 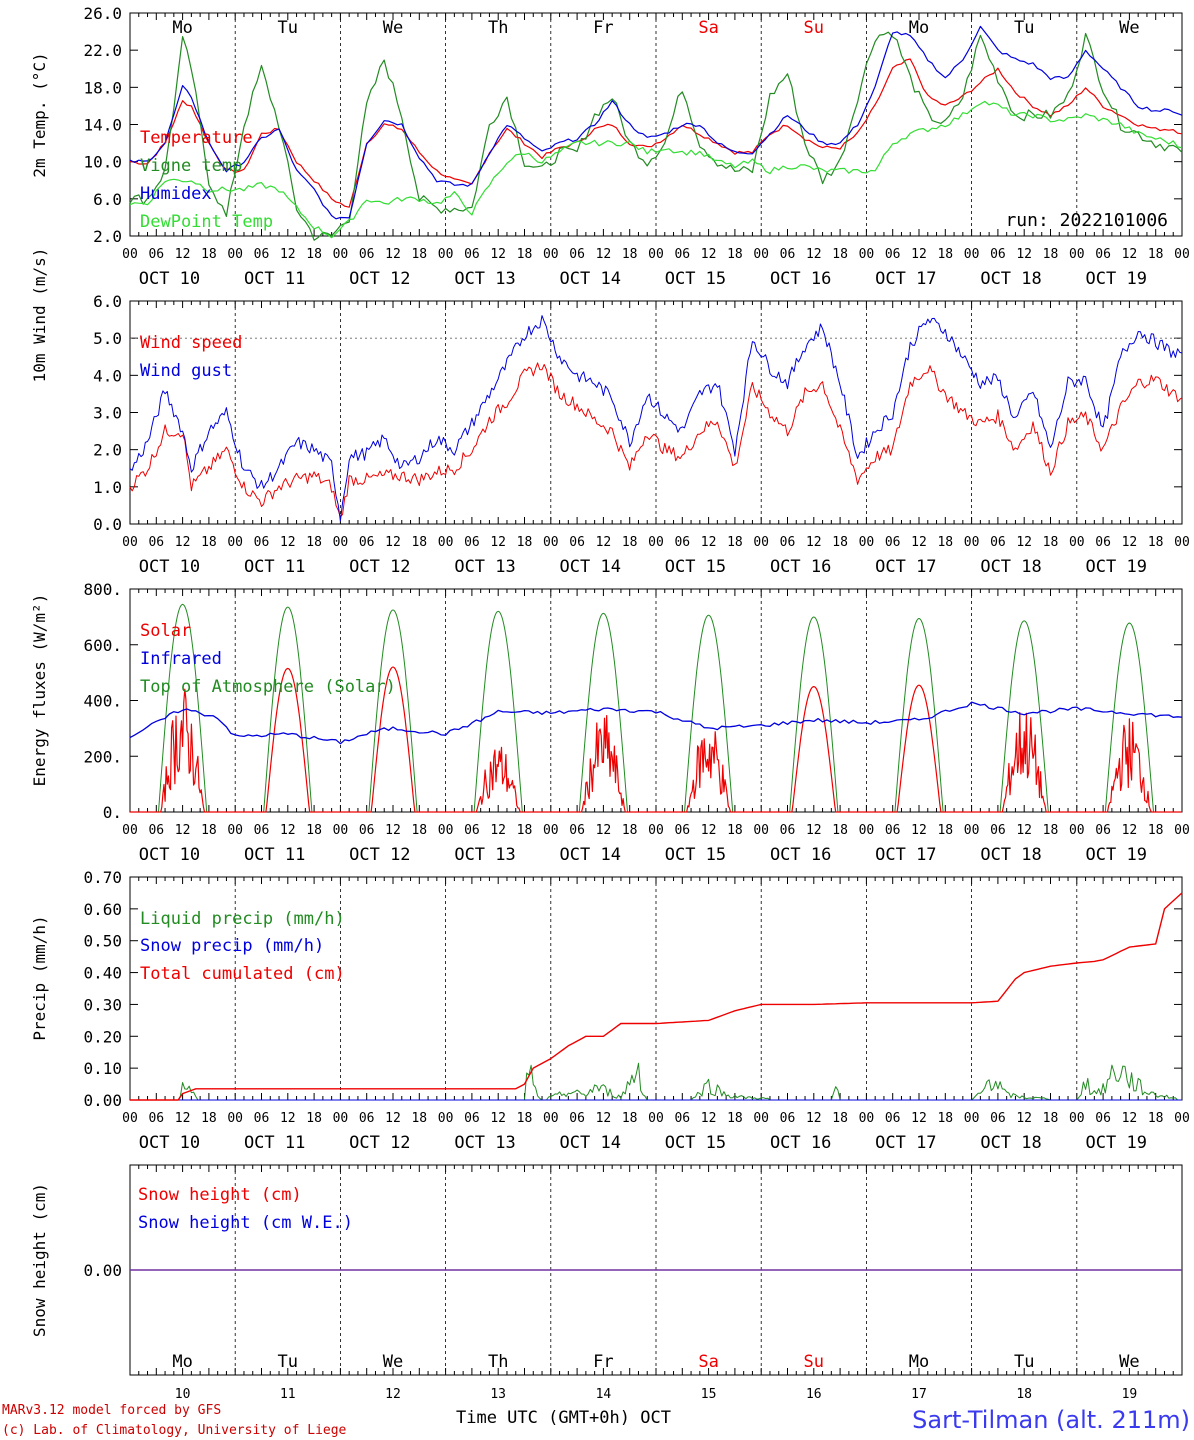 I want to click on date-label: OCT 12, so click(x=379, y=855).